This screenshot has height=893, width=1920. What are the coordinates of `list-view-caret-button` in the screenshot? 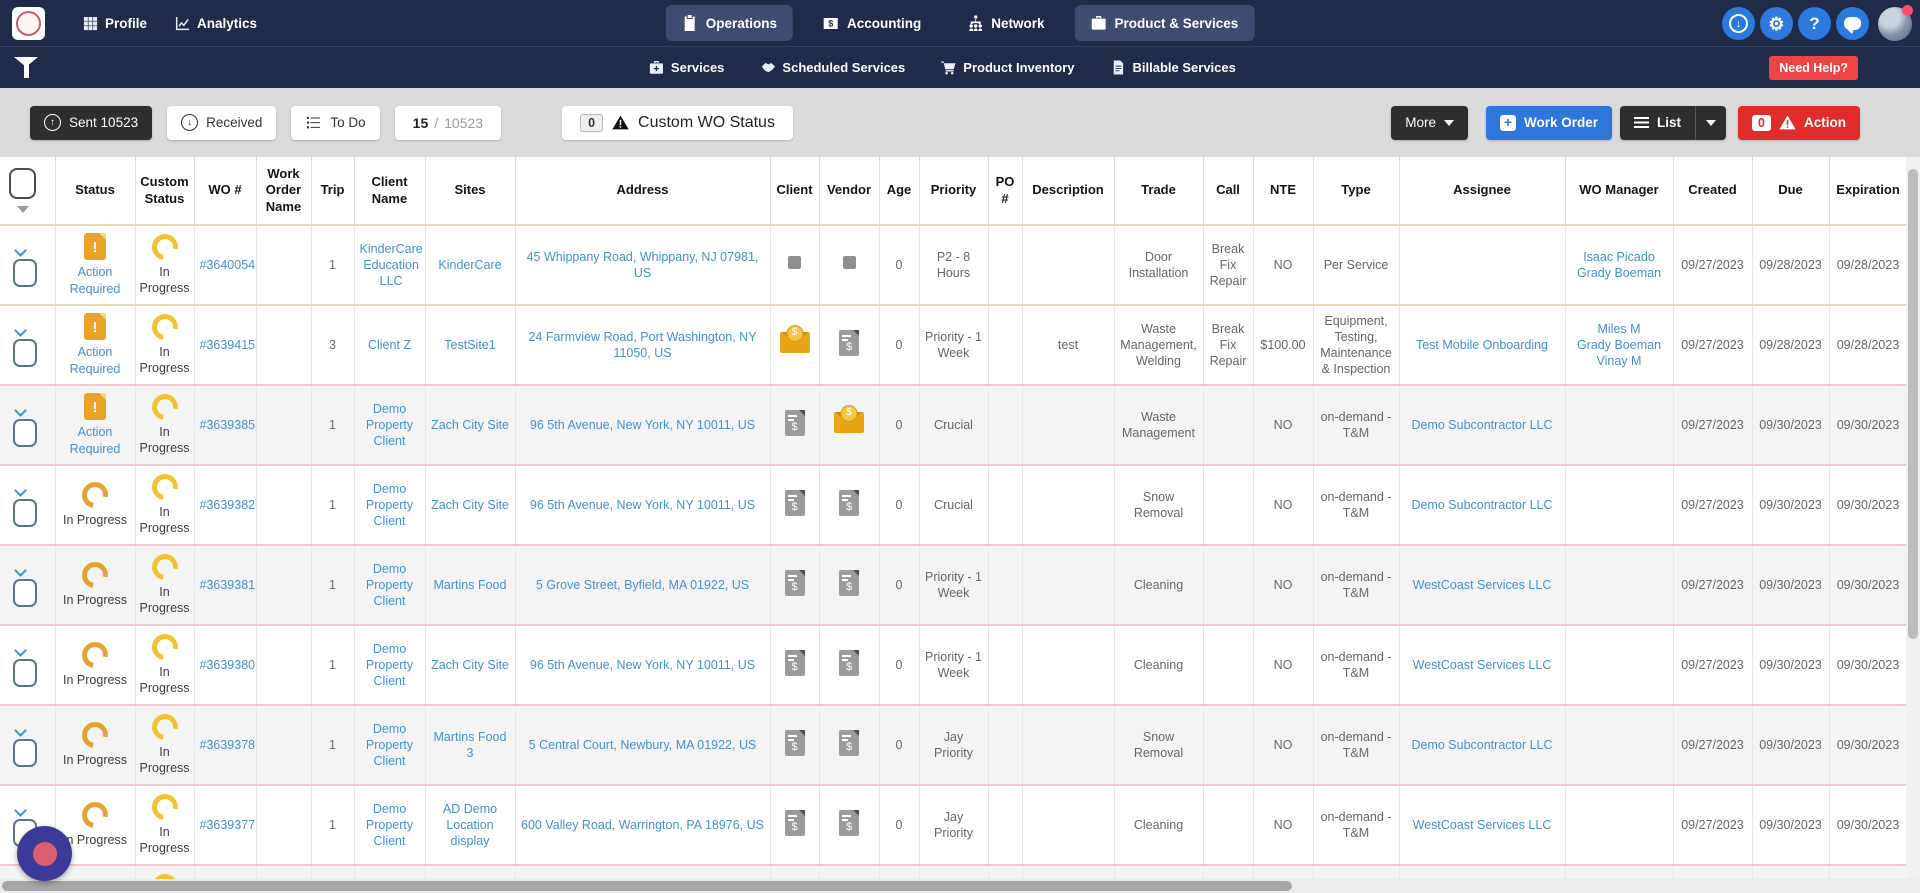 It's located at (1711, 122).